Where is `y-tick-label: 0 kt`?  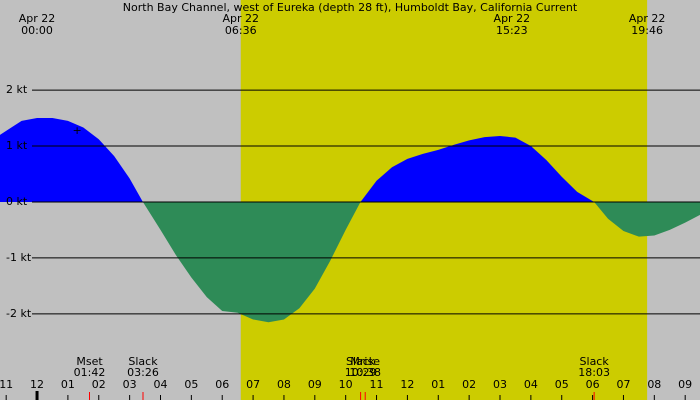
y-tick-label: 0 kt is located at coordinates (17, 201).